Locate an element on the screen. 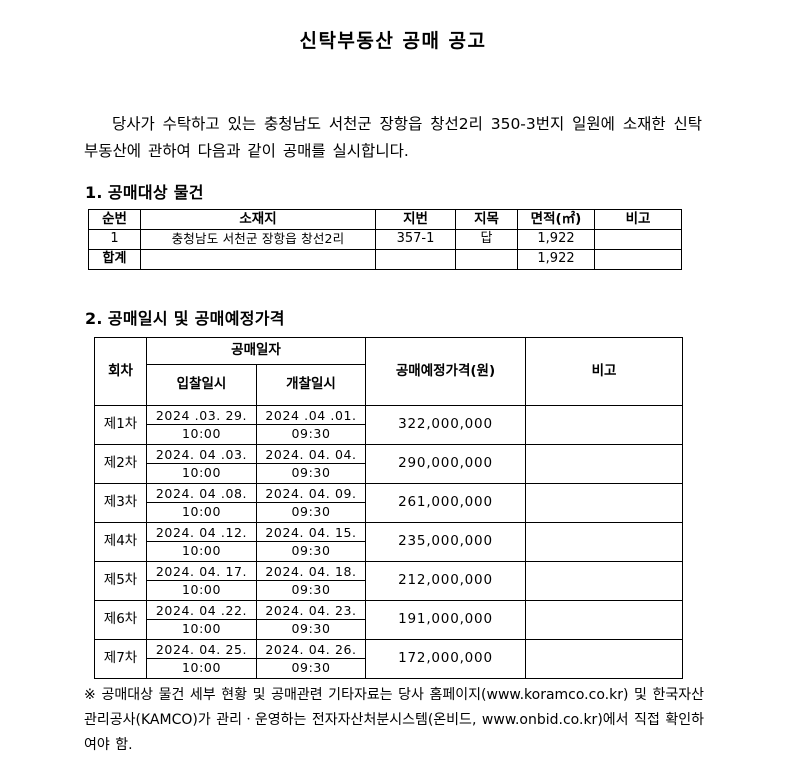 The height and width of the screenshot is (758, 786). cell-no: 1 is located at coordinates (114, 239).